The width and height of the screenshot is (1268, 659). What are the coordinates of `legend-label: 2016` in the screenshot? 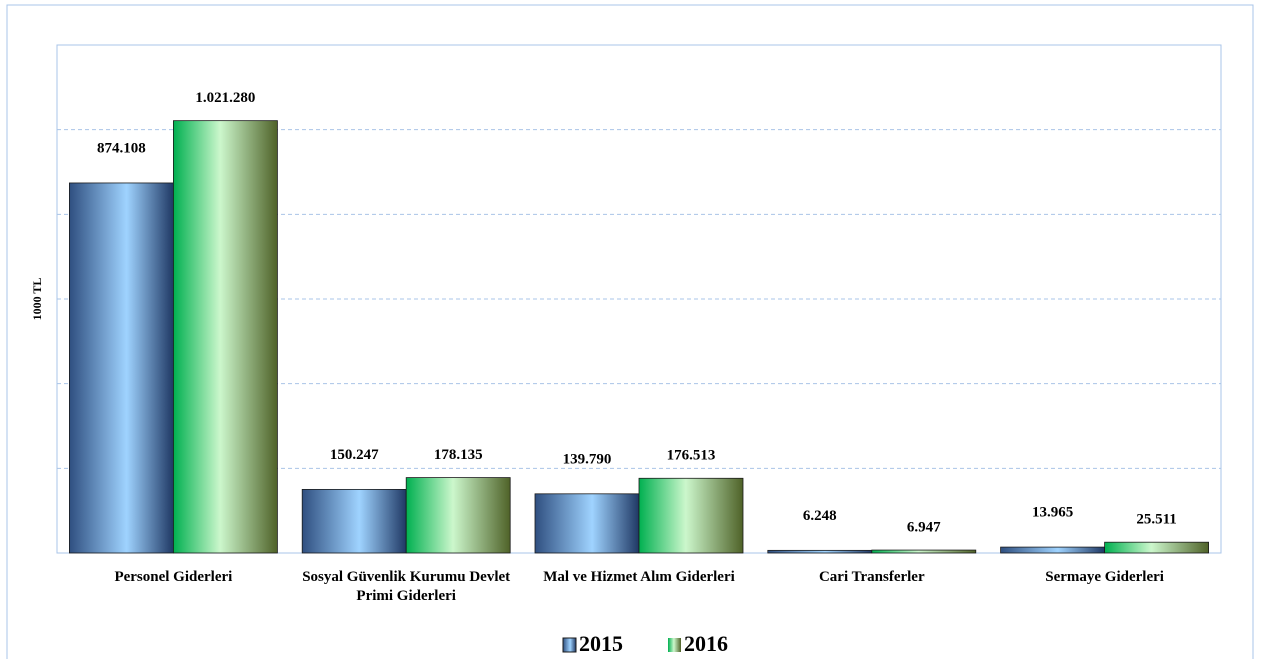 It's located at (706, 643).